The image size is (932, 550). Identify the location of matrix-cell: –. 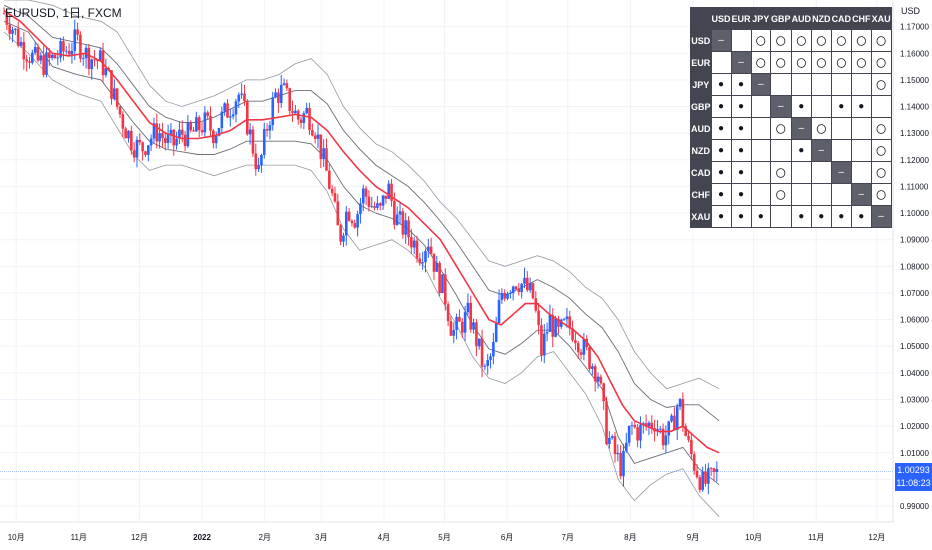
(801, 128).